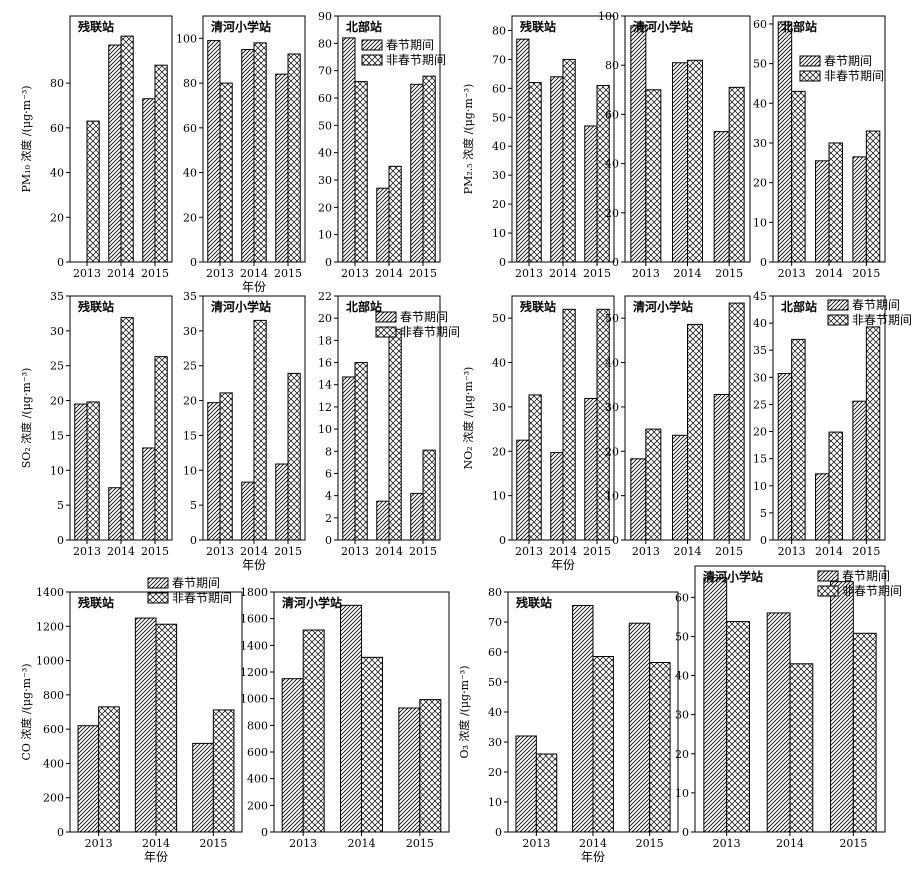 The image size is (922, 877). What do you see at coordinates (254, 565) in the screenshot?
I see `x-axis-label: 年份` at bounding box center [254, 565].